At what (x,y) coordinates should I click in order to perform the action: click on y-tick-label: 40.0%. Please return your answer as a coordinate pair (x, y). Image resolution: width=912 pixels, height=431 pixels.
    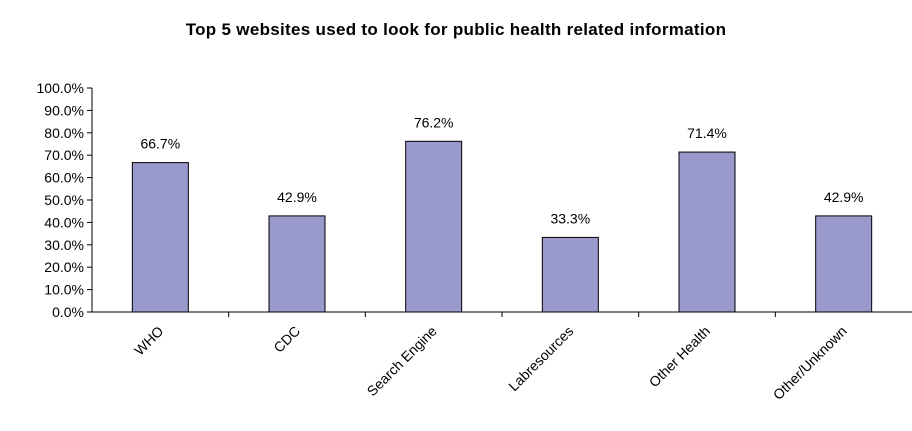
    Looking at the image, I should click on (64, 222).